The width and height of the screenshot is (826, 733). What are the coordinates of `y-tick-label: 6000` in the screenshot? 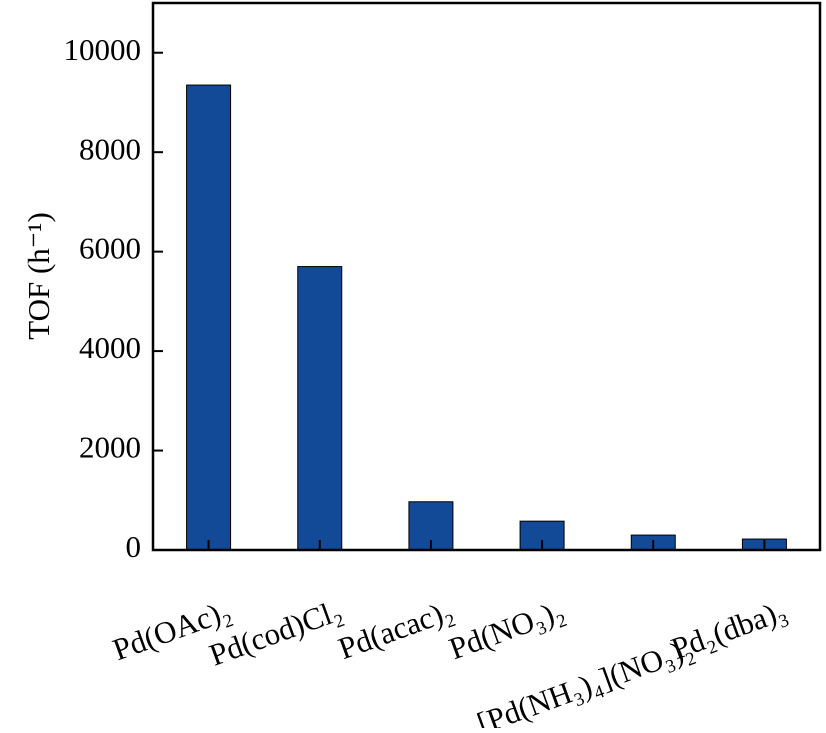 It's located at (110, 248).